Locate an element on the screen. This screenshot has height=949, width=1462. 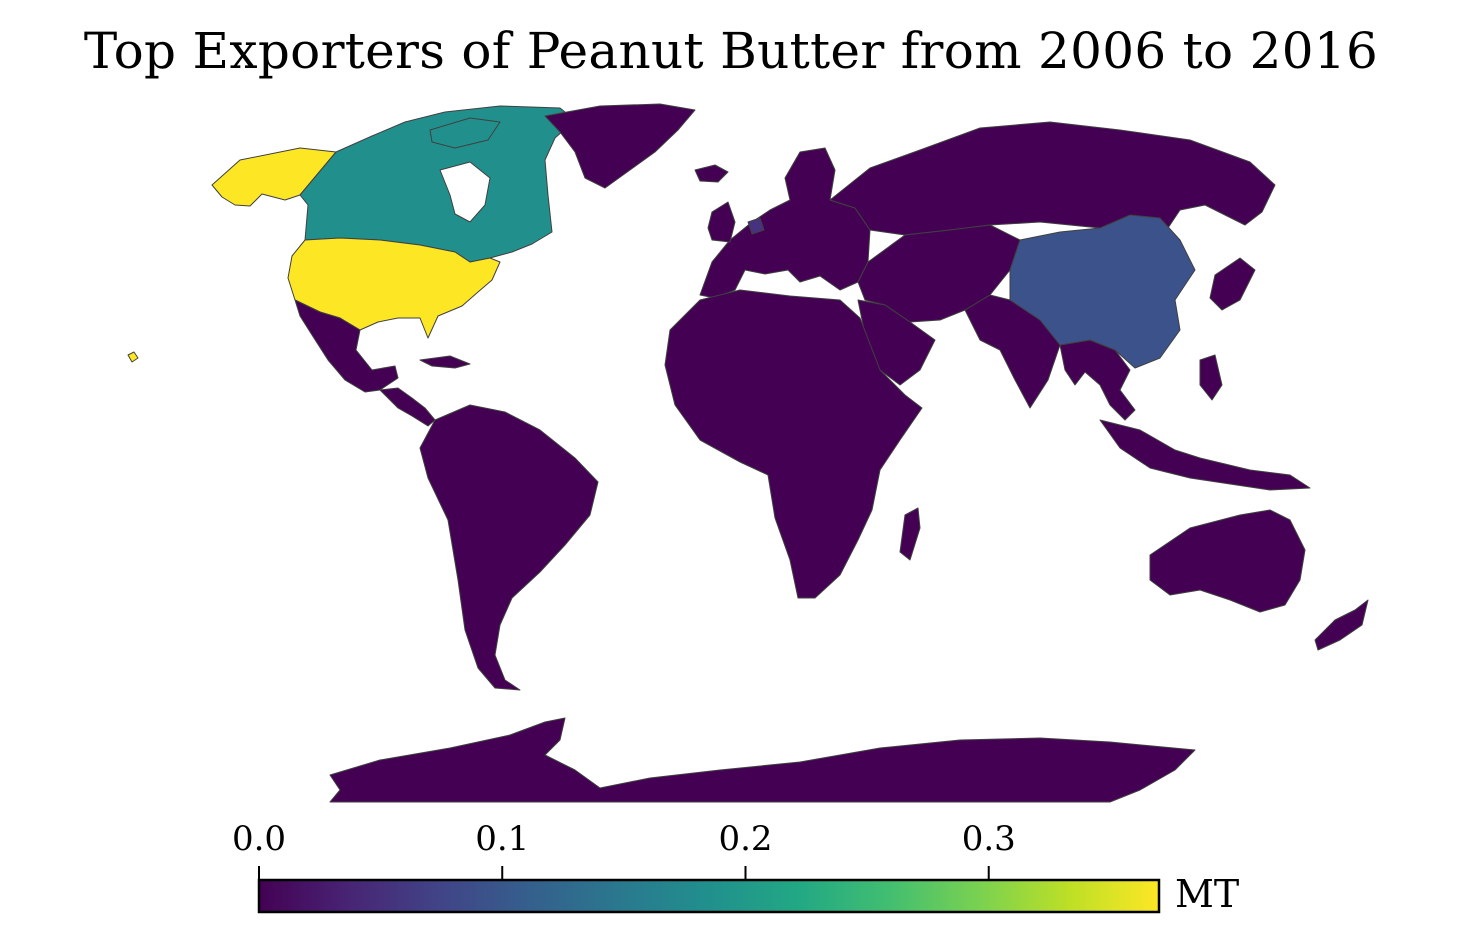
country-greenland is located at coordinates (620, 146).